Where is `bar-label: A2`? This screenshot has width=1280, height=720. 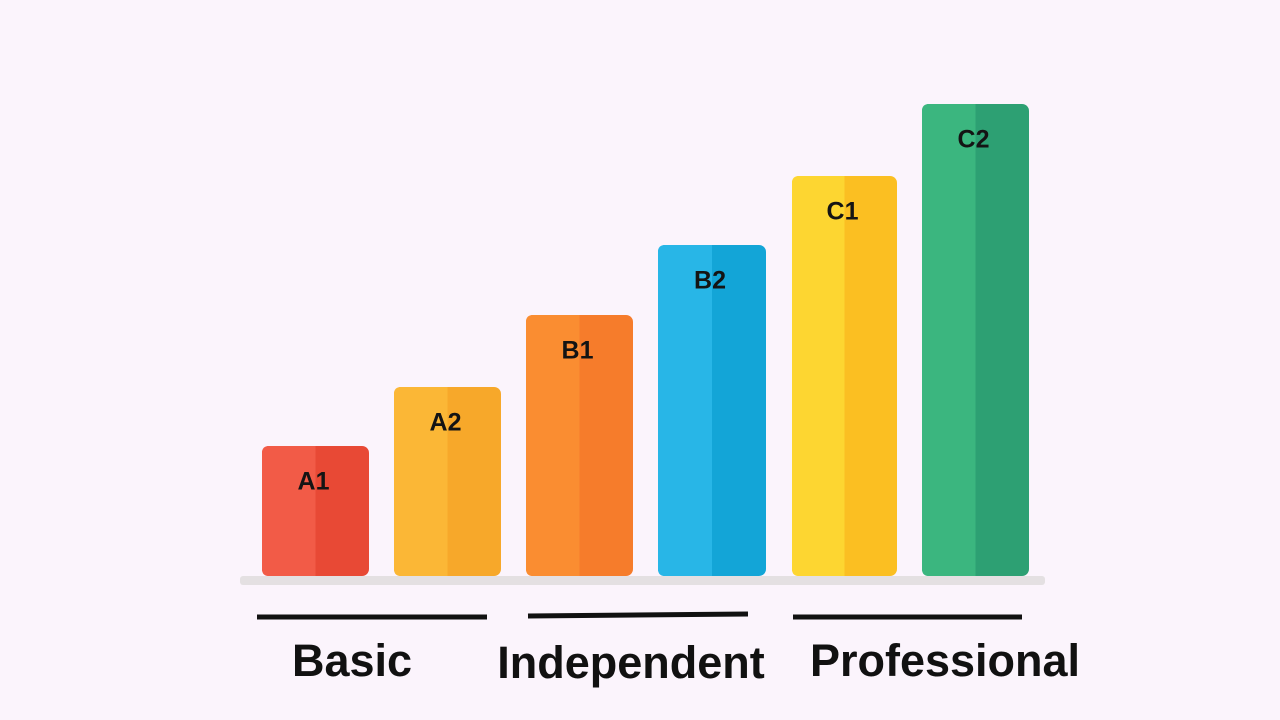 bar-label: A2 is located at coordinates (446, 423).